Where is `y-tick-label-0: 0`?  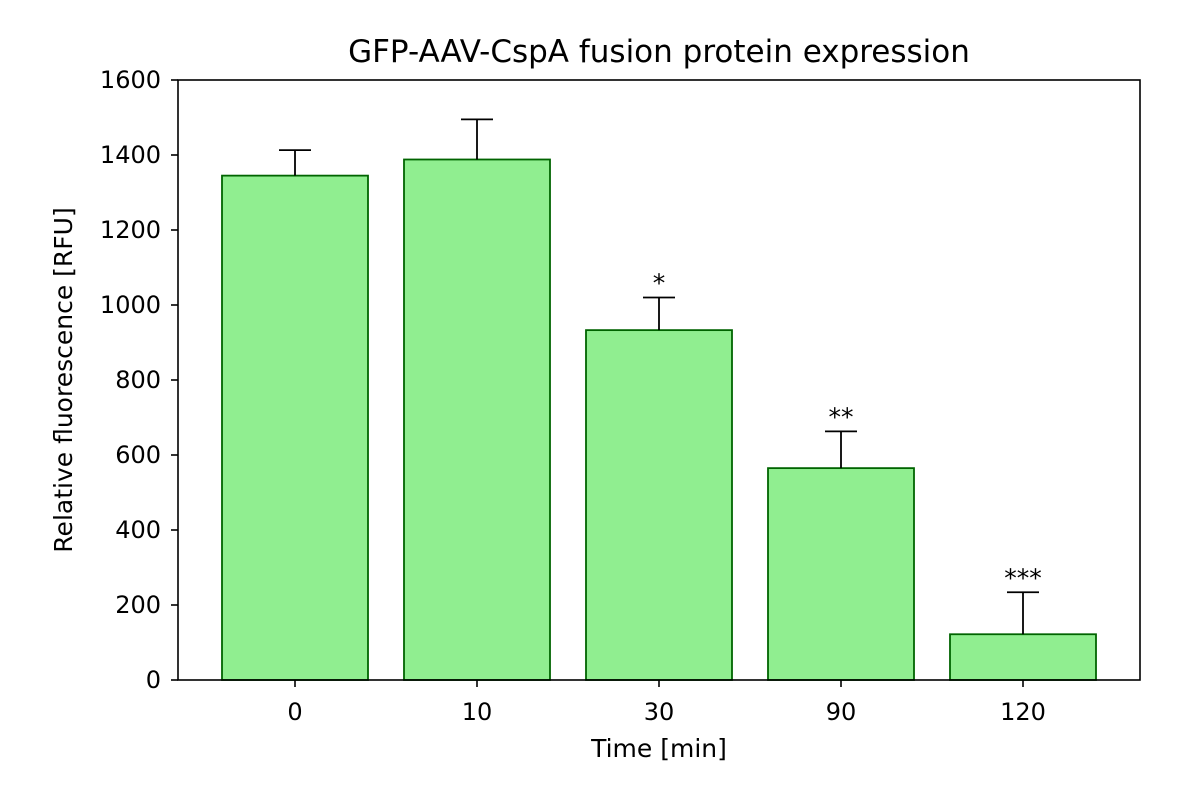
y-tick-label-0: 0 is located at coordinates (153, 680).